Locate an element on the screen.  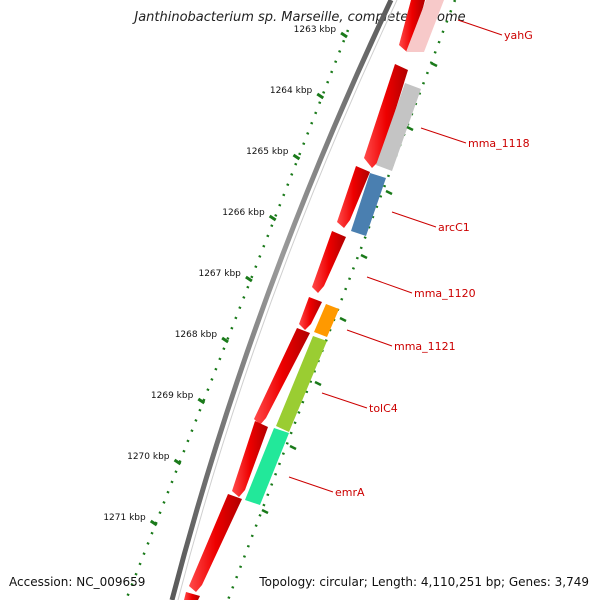
ruler-tick-label: 1265 kbp is located at coordinates (267, 152).